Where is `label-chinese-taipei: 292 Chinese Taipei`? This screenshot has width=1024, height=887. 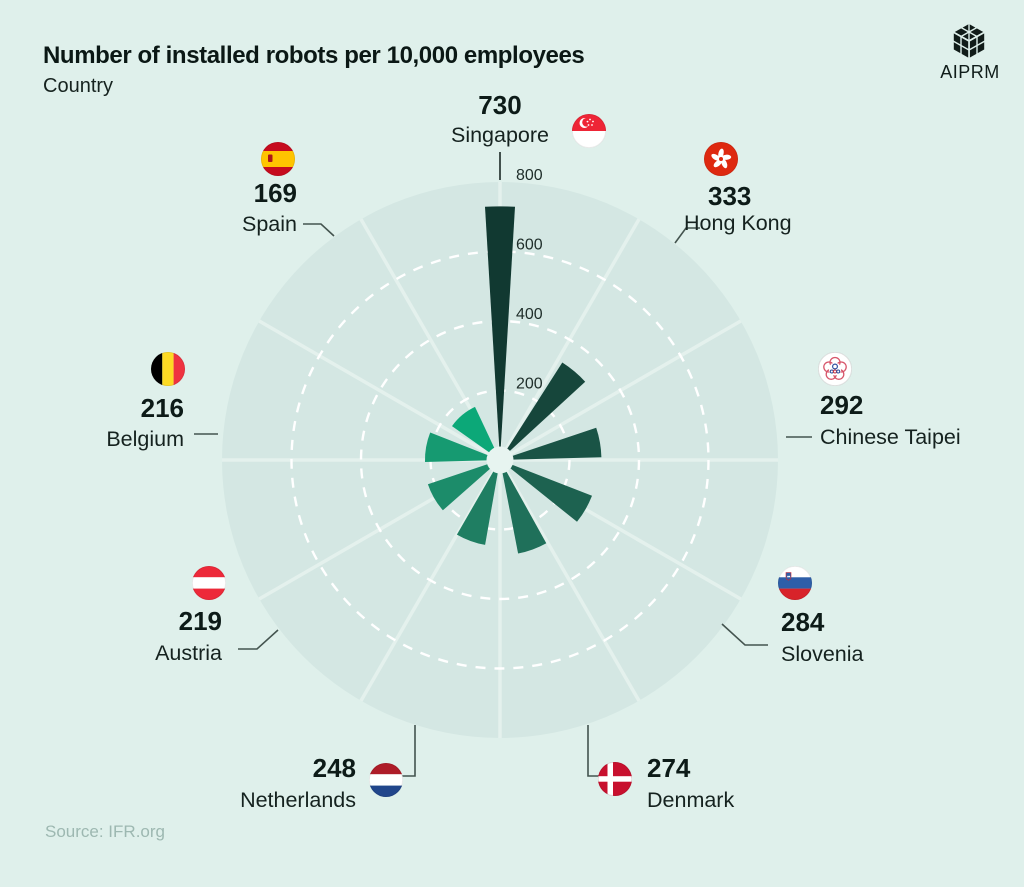
label-chinese-taipei: 292 Chinese Taipei is located at coordinates (890, 421).